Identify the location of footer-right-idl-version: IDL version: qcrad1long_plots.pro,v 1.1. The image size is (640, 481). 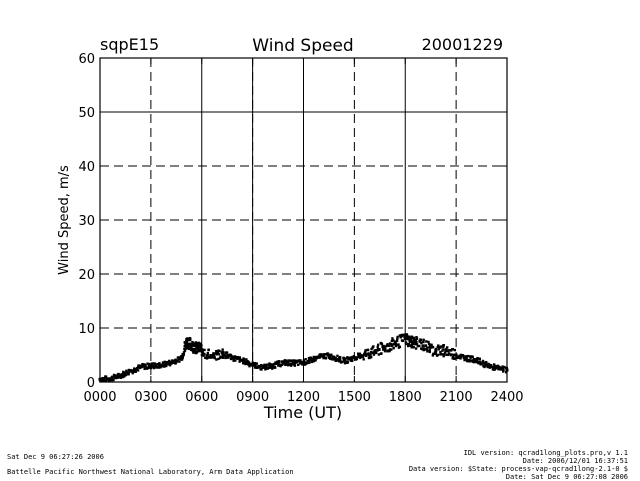
(545, 453).